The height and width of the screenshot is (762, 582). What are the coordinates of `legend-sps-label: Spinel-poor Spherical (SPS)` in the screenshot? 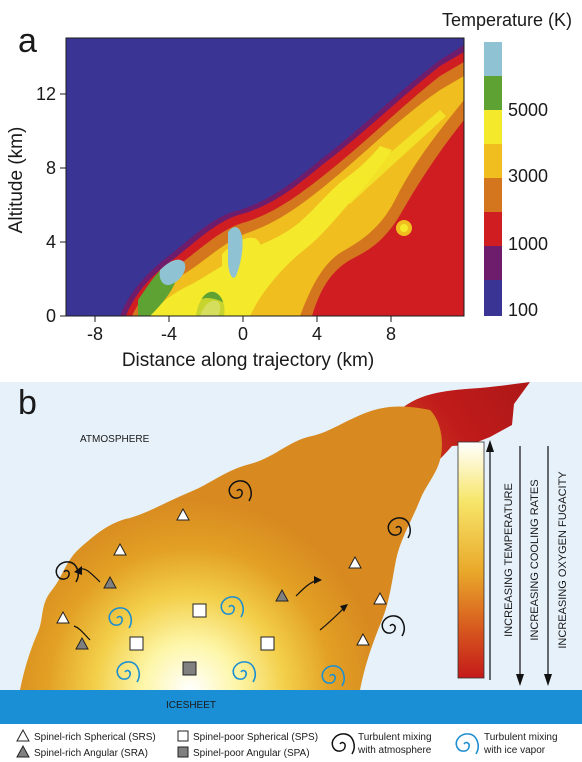 It's located at (255, 737).